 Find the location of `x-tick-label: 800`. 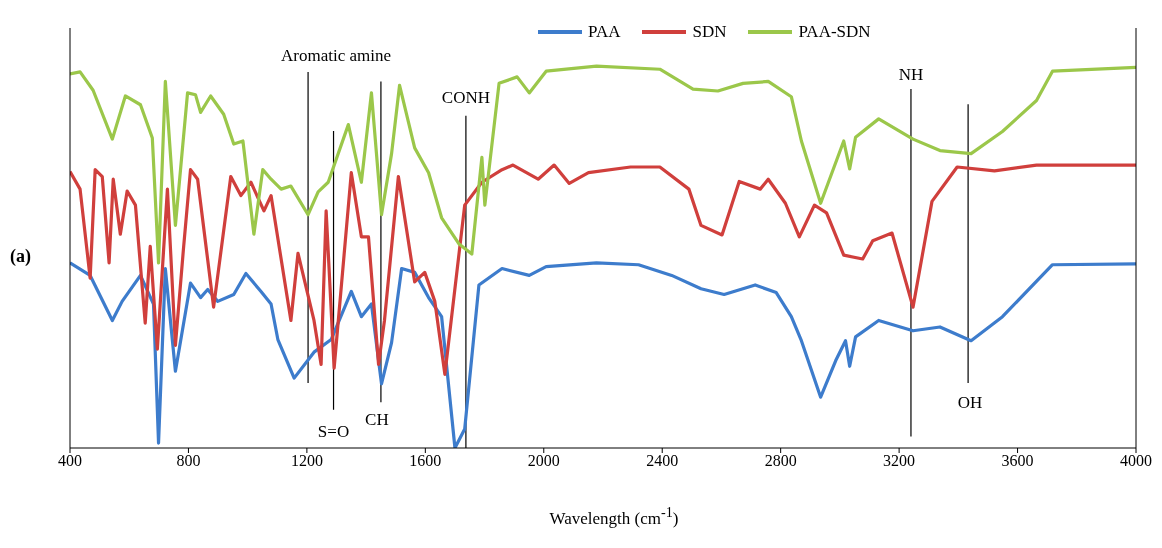

x-tick-label: 800 is located at coordinates (188, 461).